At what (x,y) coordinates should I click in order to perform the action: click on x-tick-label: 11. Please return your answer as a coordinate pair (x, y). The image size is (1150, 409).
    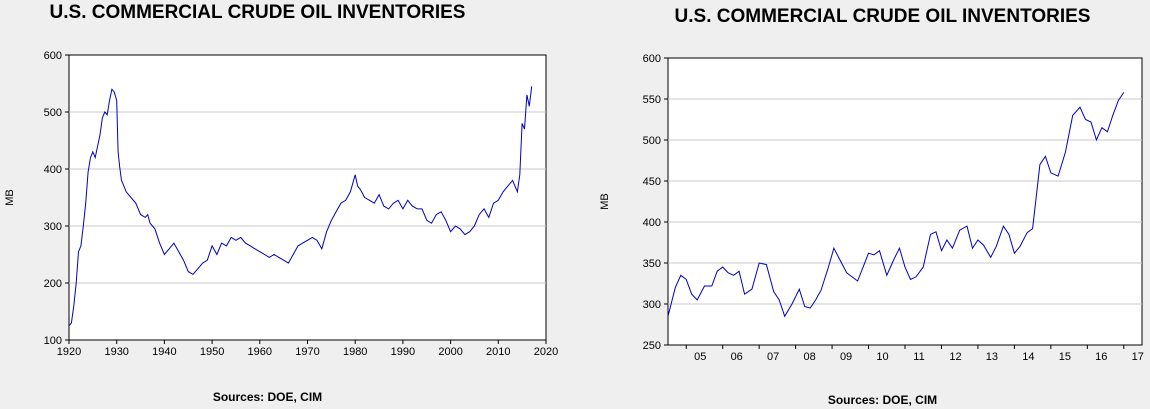
    Looking at the image, I should click on (918, 357).